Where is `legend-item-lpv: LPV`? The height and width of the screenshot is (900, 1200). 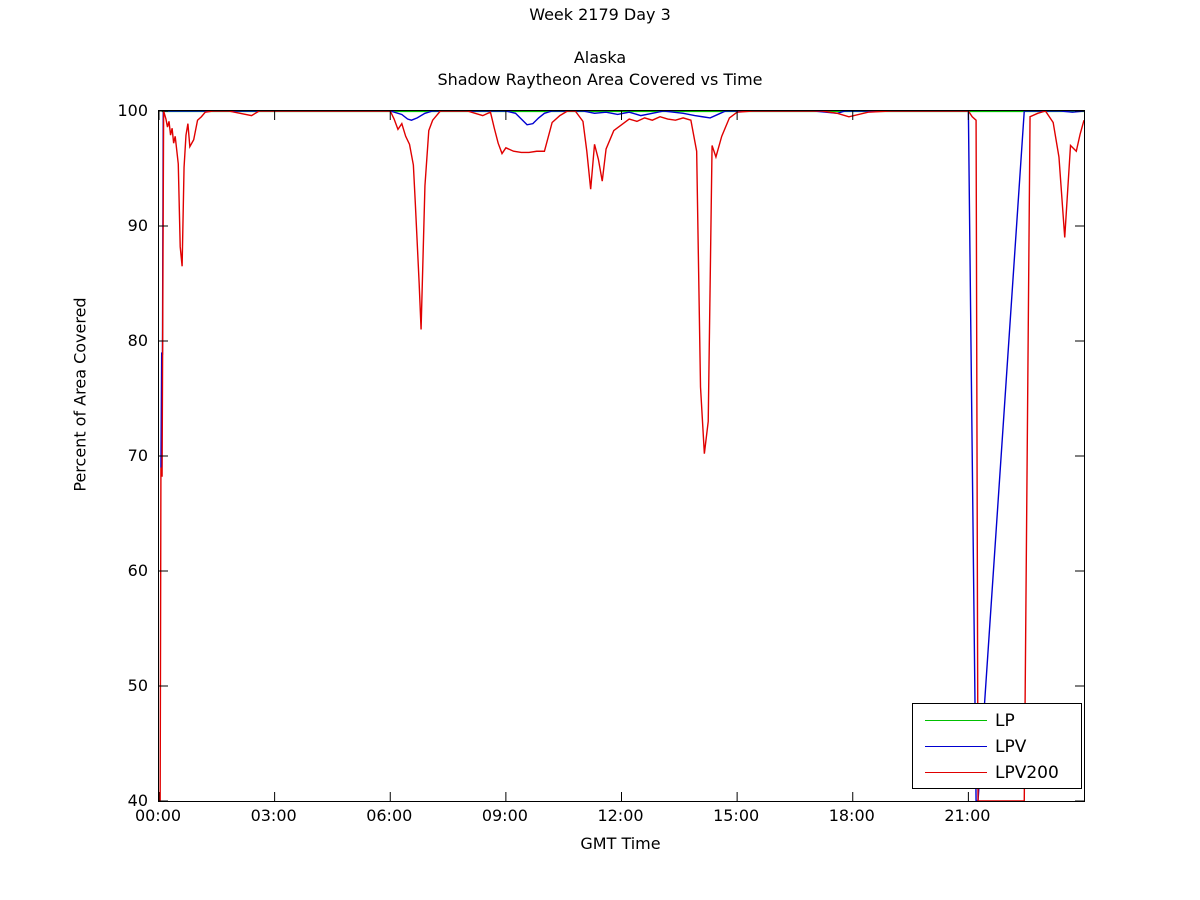 legend-item-lpv: LPV is located at coordinates (998, 747).